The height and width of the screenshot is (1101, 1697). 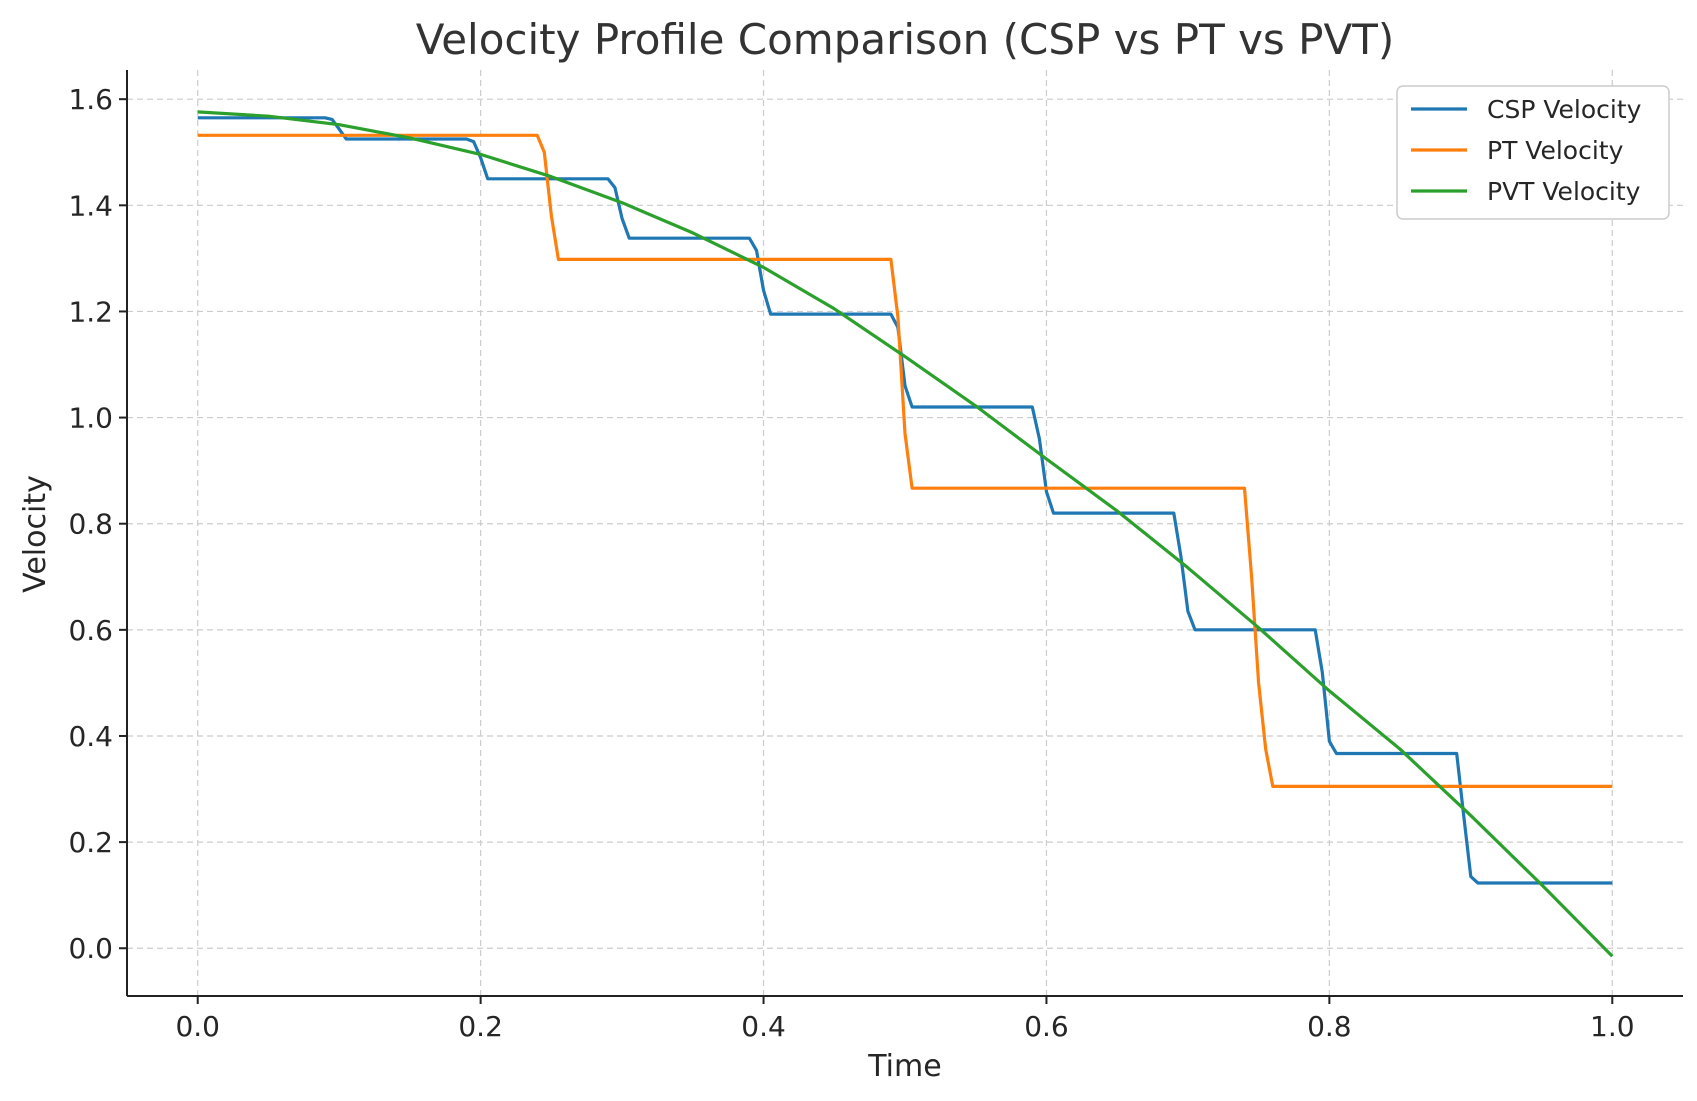 What do you see at coordinates (1564, 191) in the screenshot?
I see `legend-label-pvt-velocity: PVT Velocity` at bounding box center [1564, 191].